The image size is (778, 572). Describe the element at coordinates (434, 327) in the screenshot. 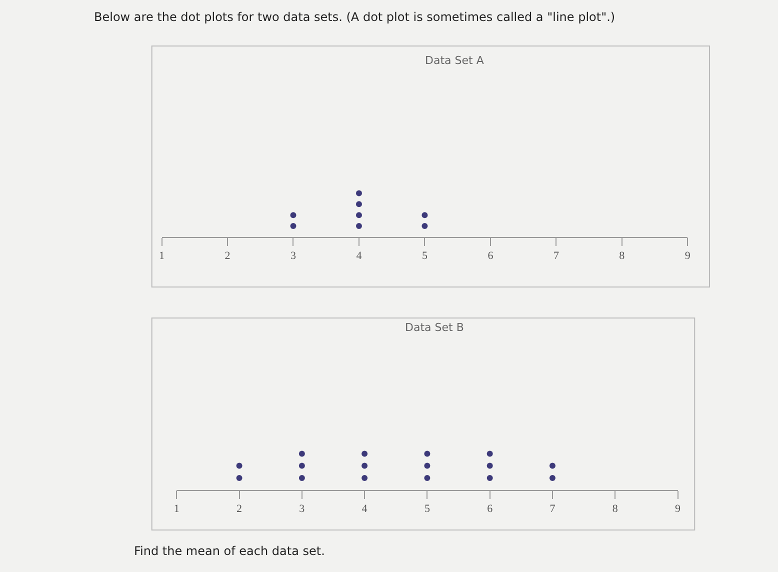

I see `chart-title: Data Set B` at that location.